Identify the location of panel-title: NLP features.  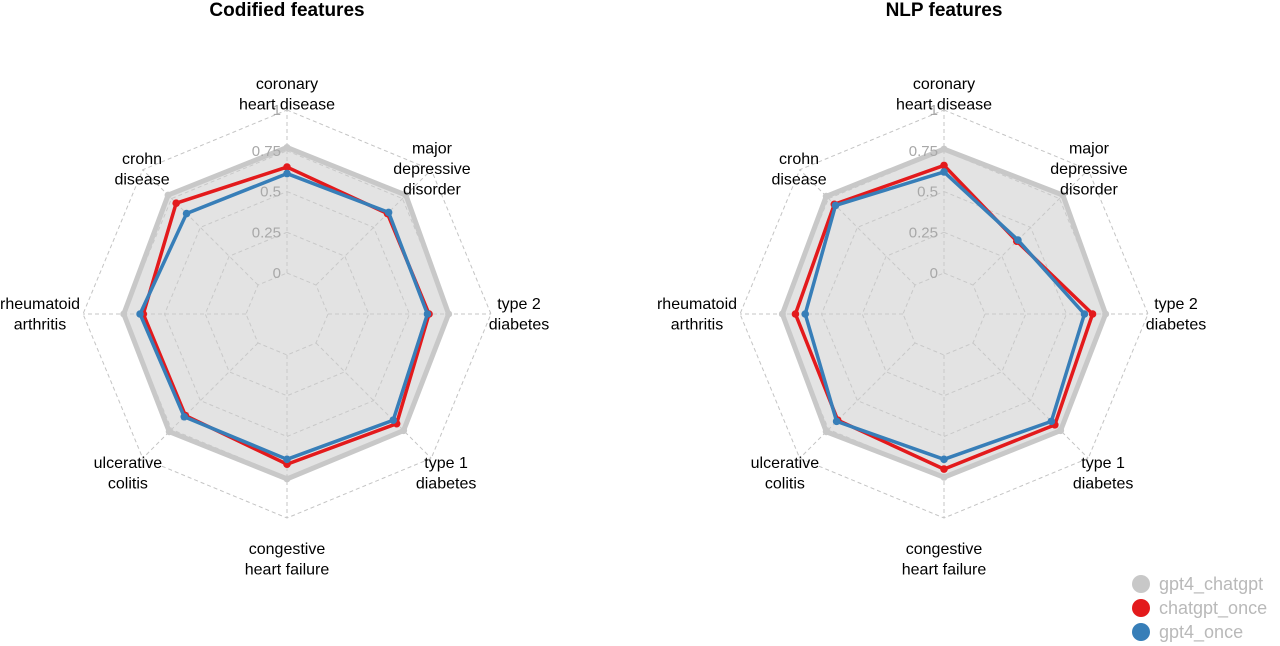
(944, 10).